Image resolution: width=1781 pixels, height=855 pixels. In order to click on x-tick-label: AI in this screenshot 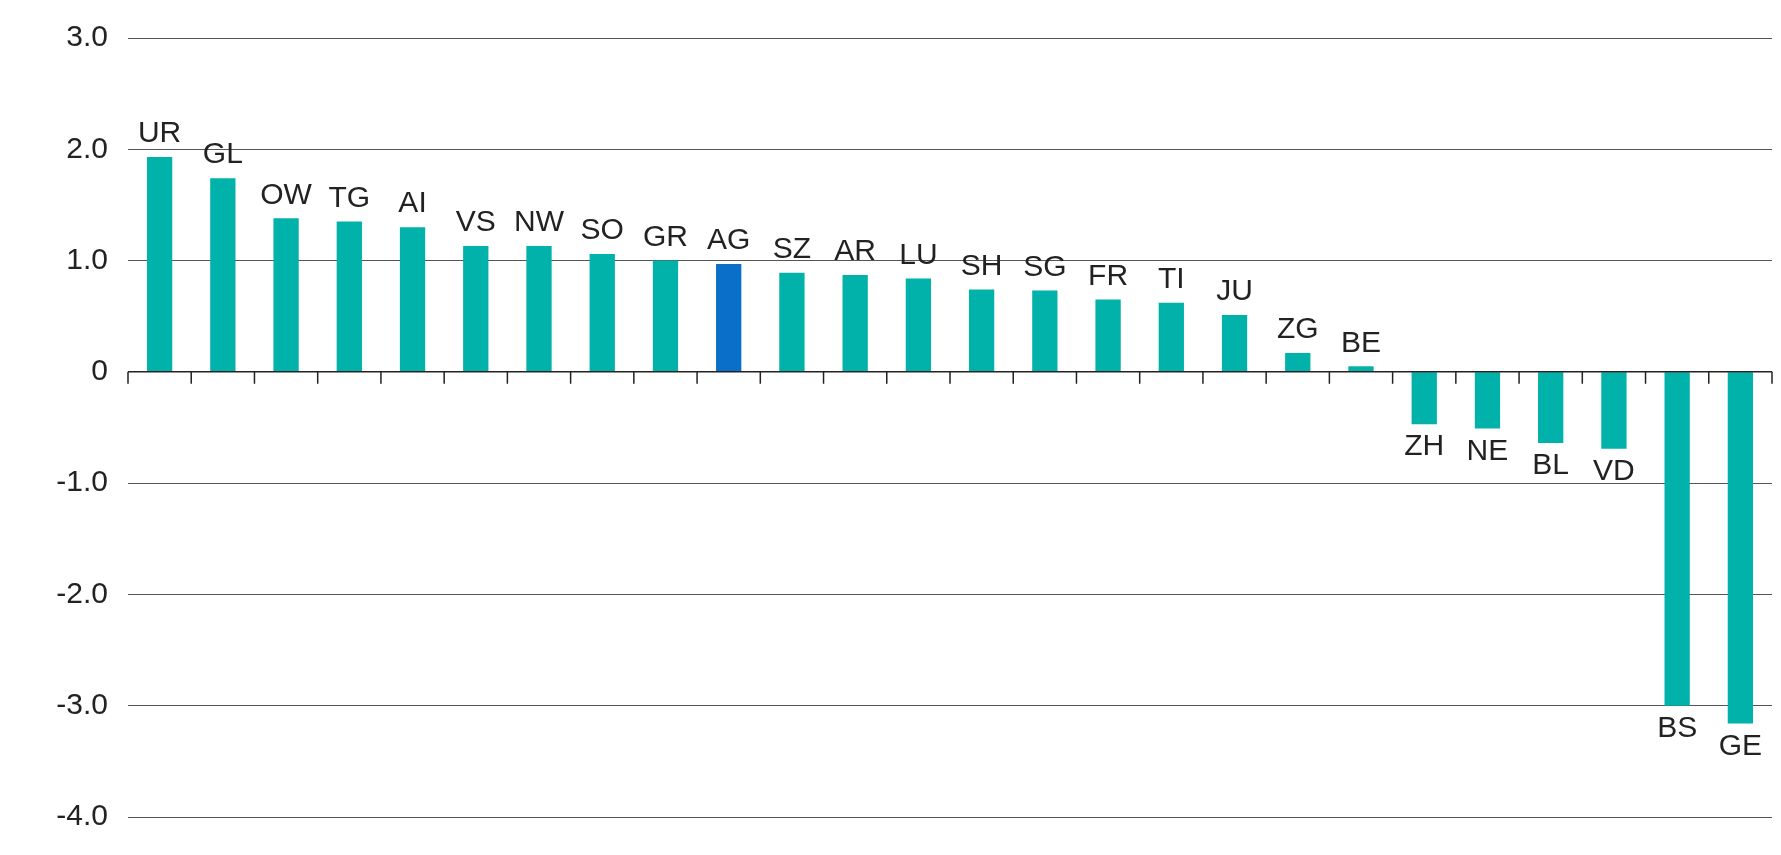, I will do `click(412, 202)`.